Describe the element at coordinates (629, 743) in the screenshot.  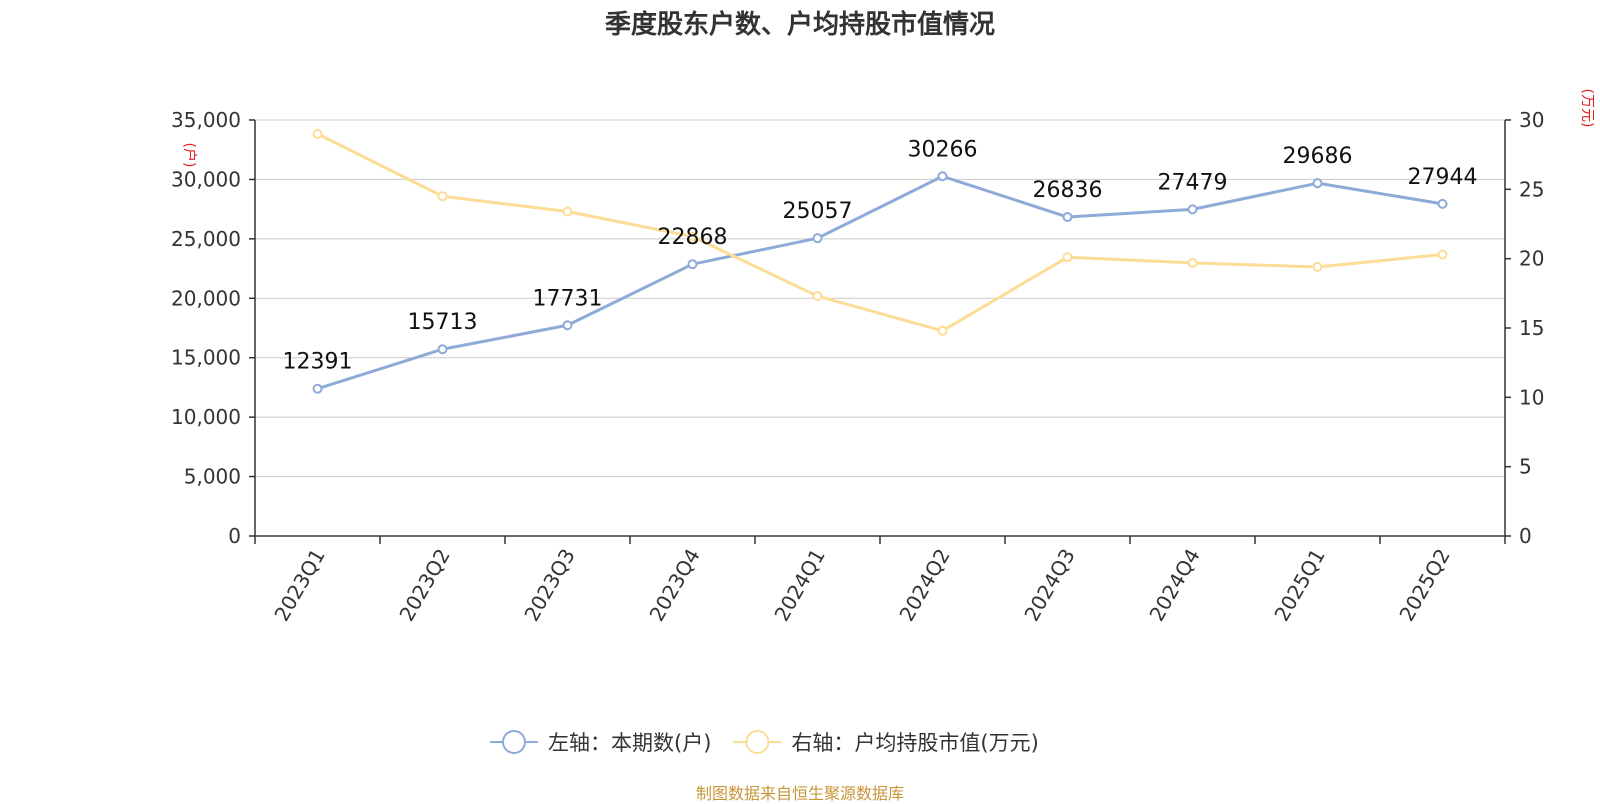
I see `legend-label-0: 左轴：本期数(户)` at that location.